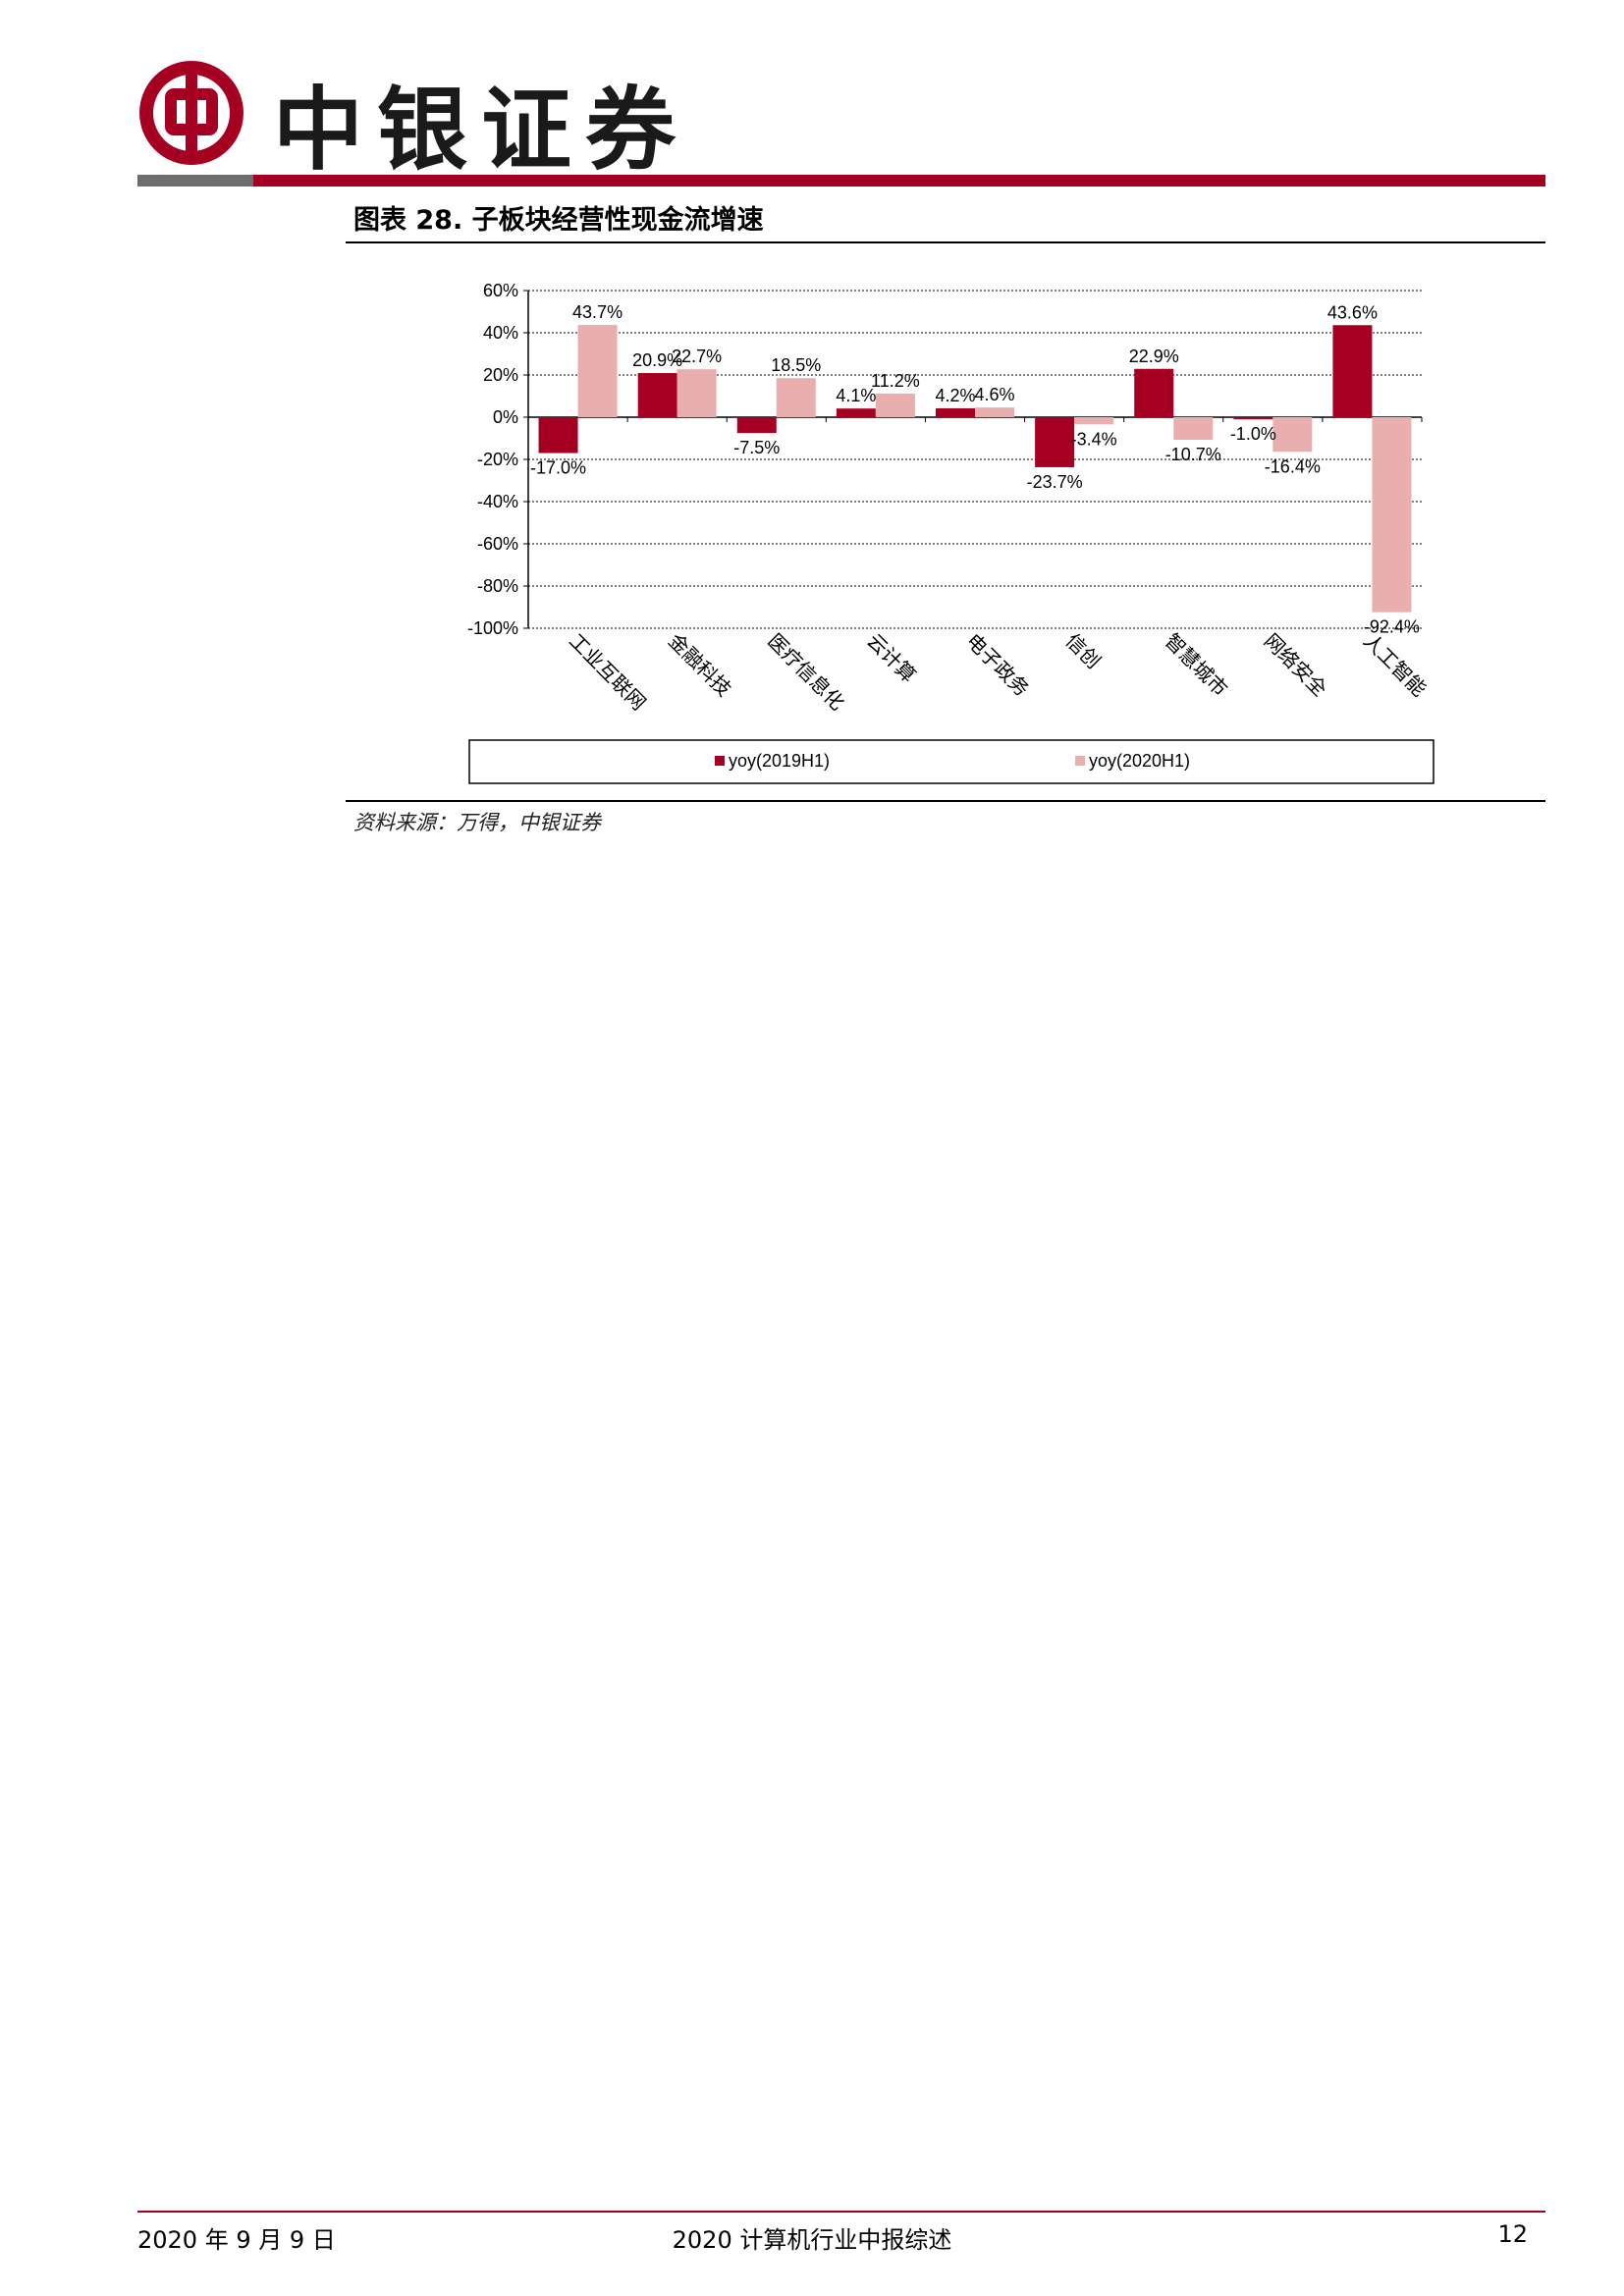  Describe the element at coordinates (597, 312) in the screenshot. I see `data-label: 43.7%` at that location.